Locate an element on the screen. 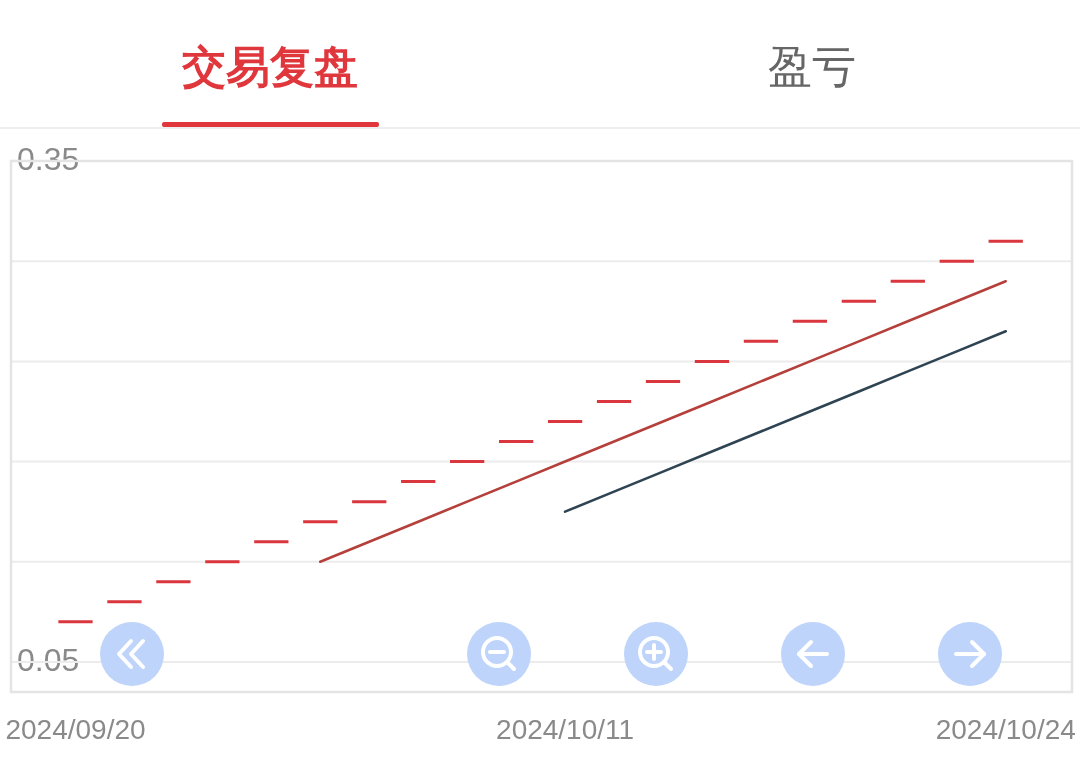 This screenshot has width=1080, height=782. x-tick-label: 2024/09/20 is located at coordinates (75, 729).